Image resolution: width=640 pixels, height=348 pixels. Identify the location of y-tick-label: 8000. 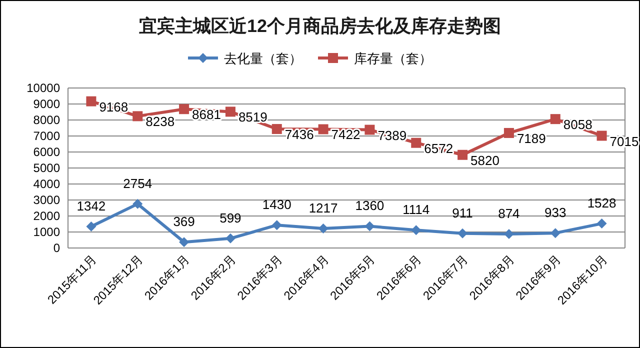
(46, 120).